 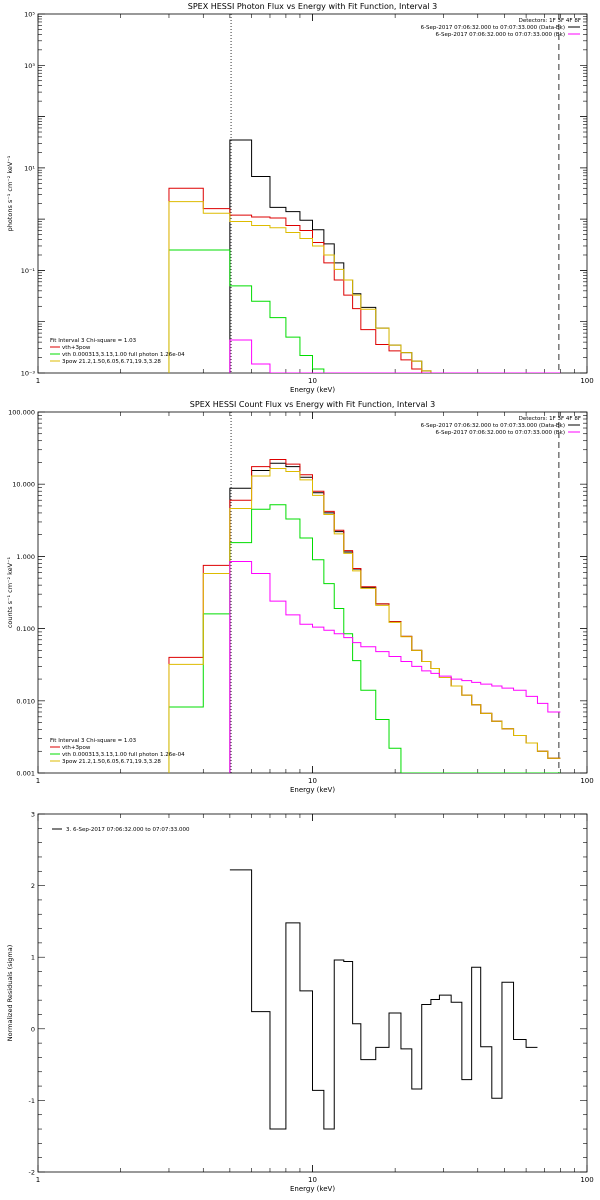 I want to click on y-tick-label: 100.000, so click(x=21, y=413).